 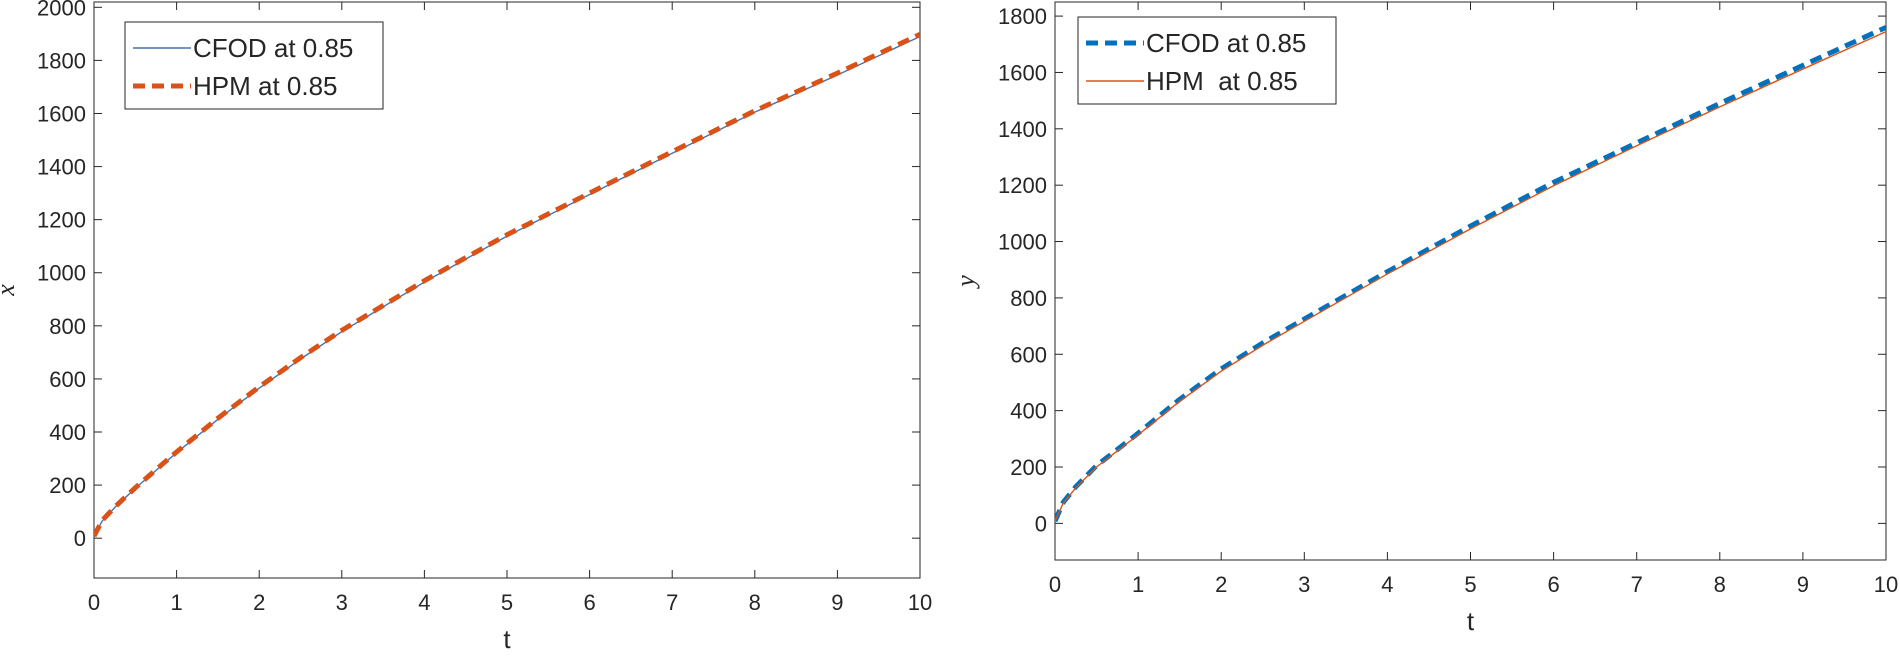 I want to click on y-tick-label: 2000, so click(x=61, y=10).